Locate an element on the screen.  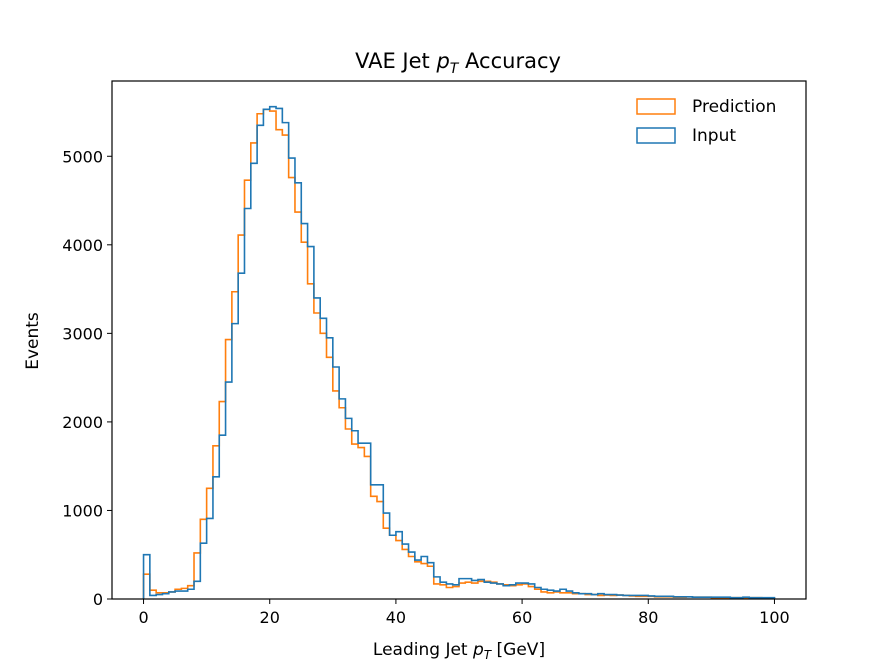
chart-title: VAE Jet pT Accuracy is located at coordinates (458, 63).